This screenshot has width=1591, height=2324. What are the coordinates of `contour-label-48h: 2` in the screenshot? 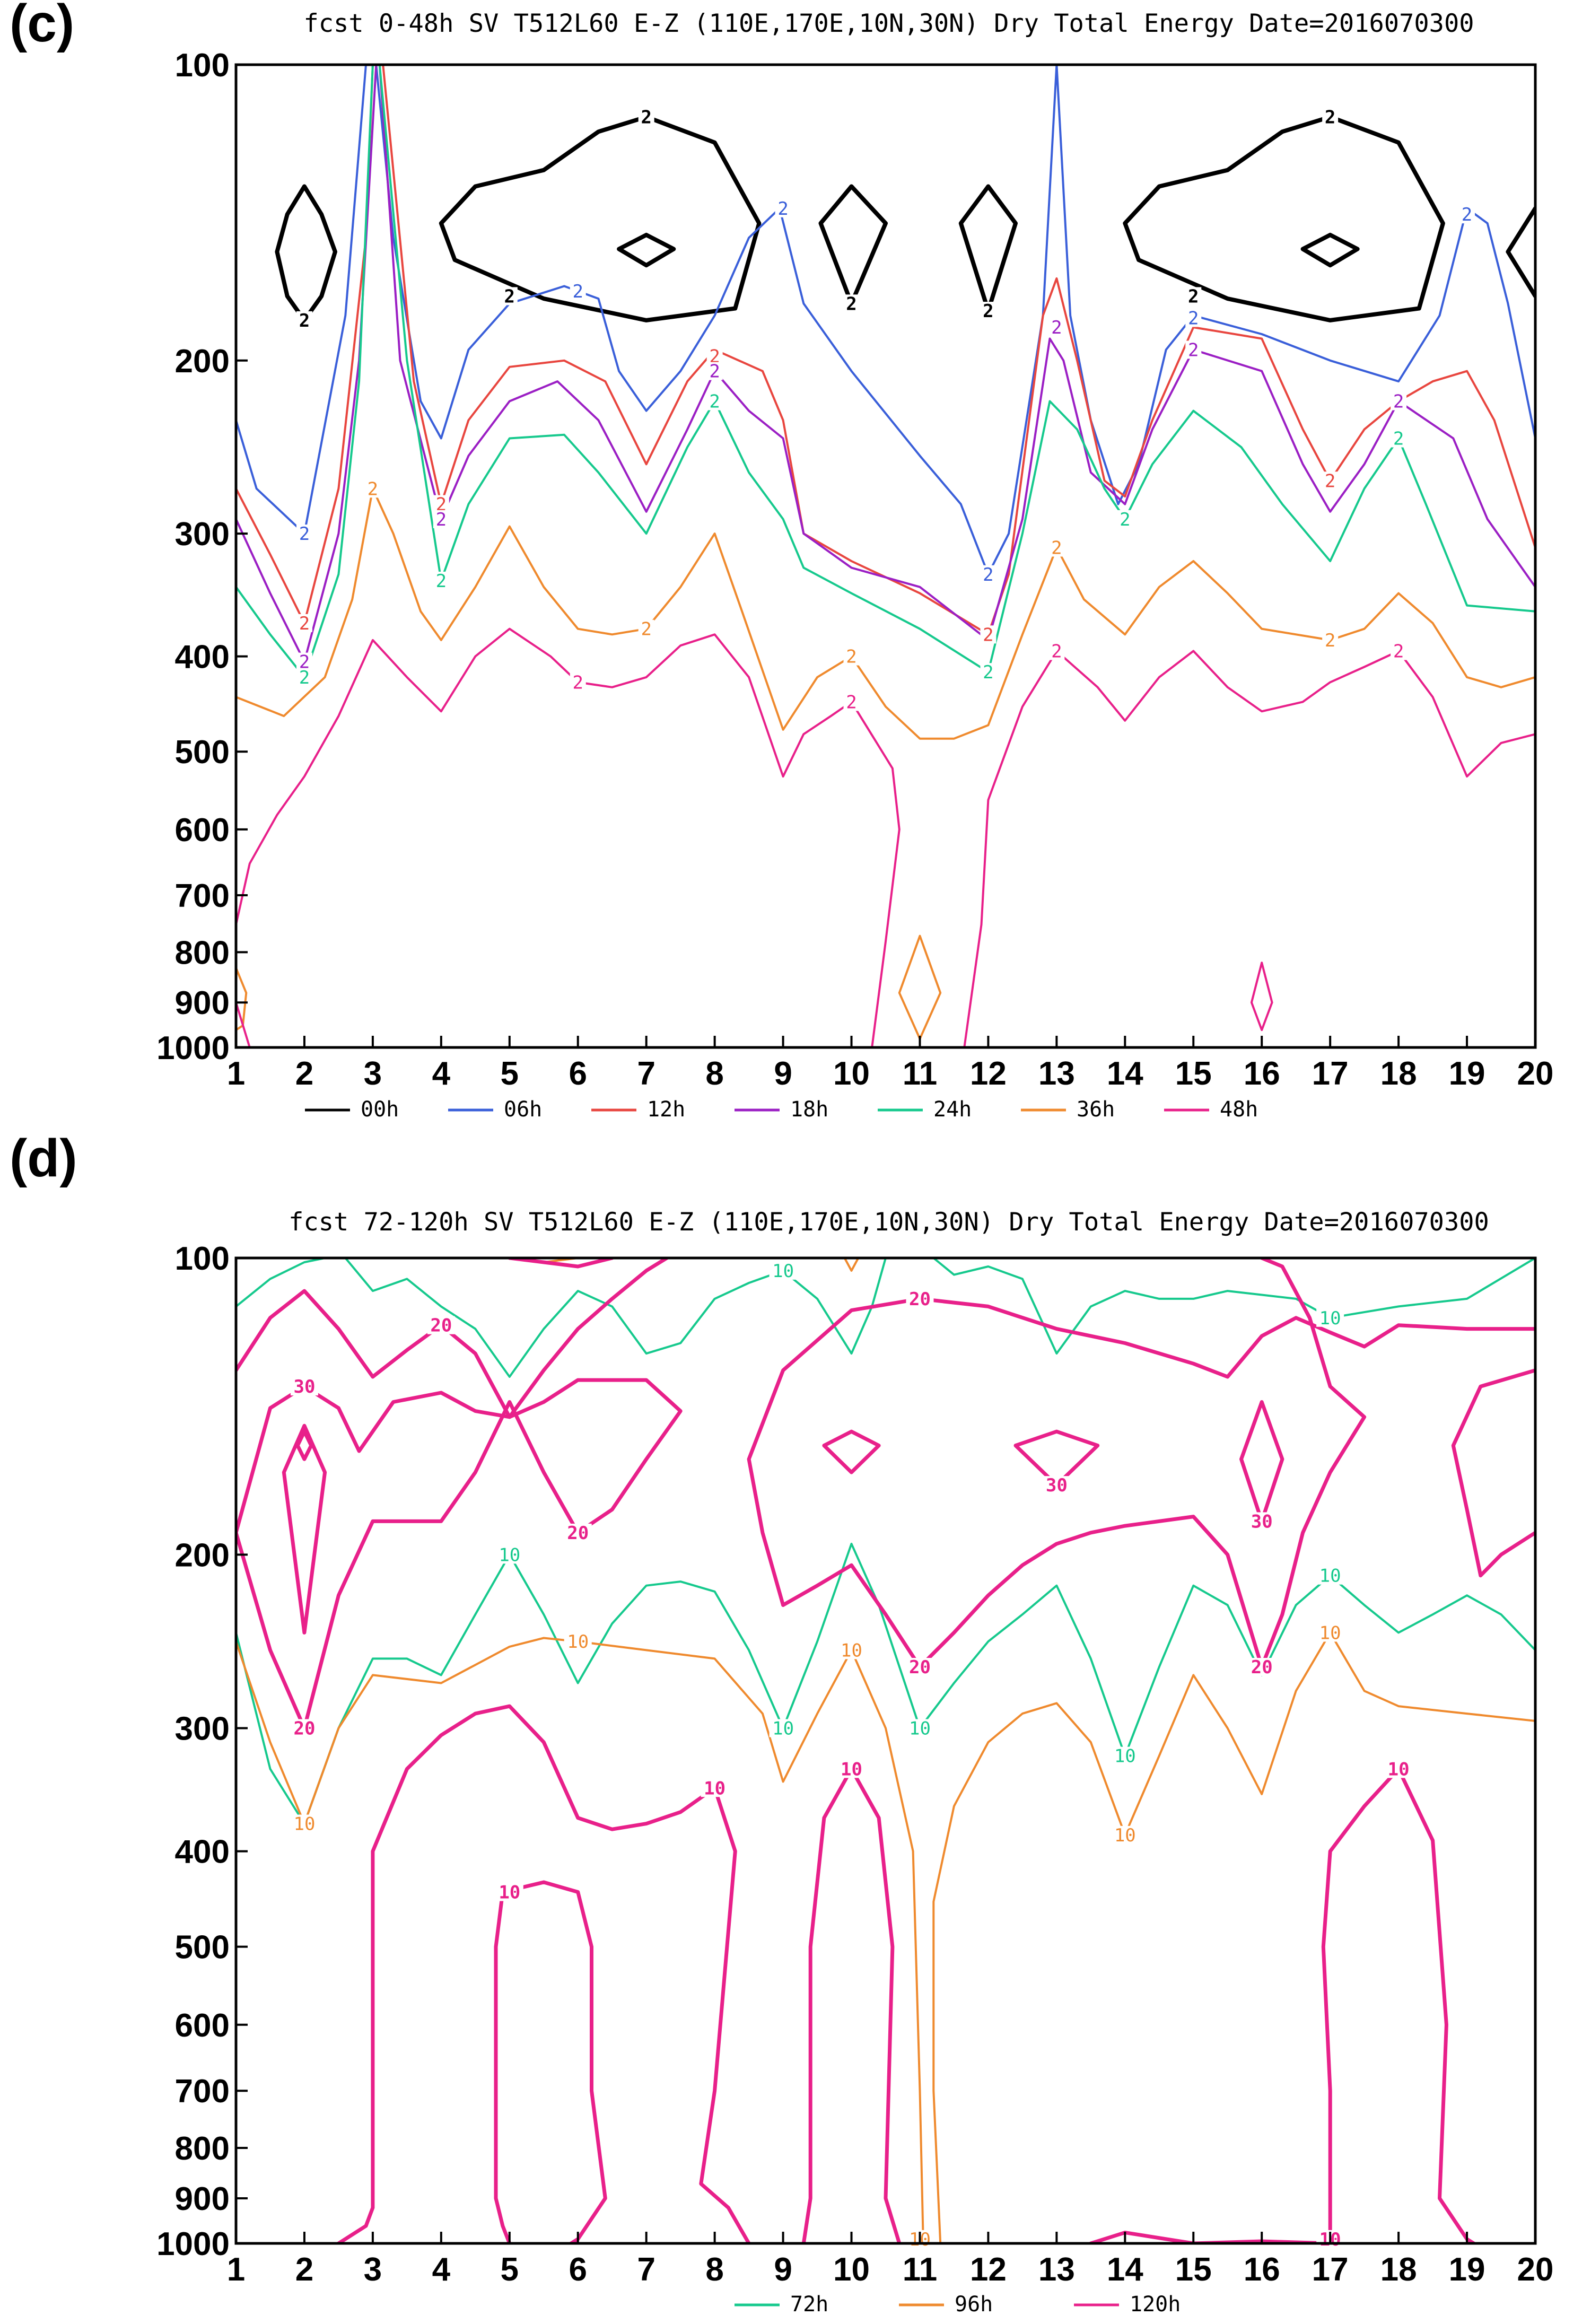 It's located at (1056, 651).